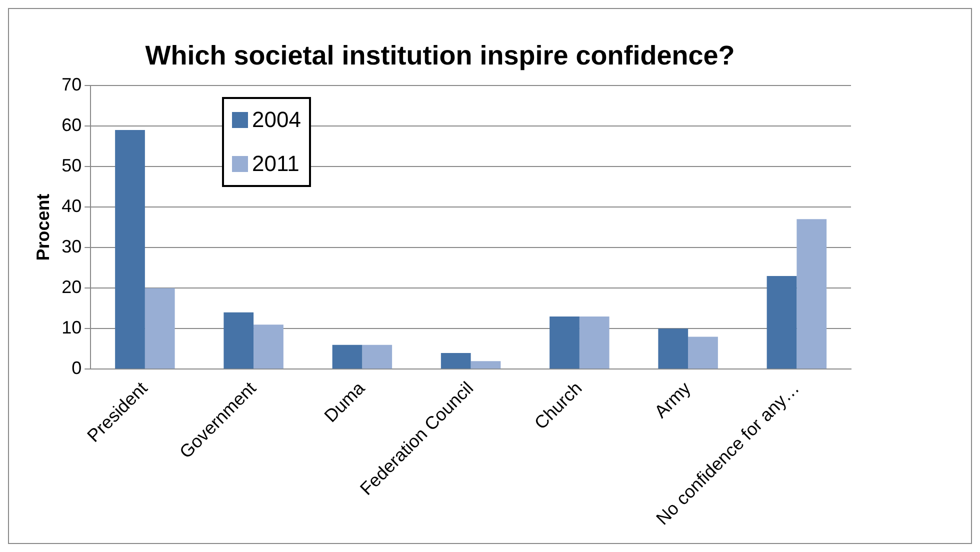  What do you see at coordinates (42, 227) in the screenshot?
I see `y-axis-title: Procent` at bounding box center [42, 227].